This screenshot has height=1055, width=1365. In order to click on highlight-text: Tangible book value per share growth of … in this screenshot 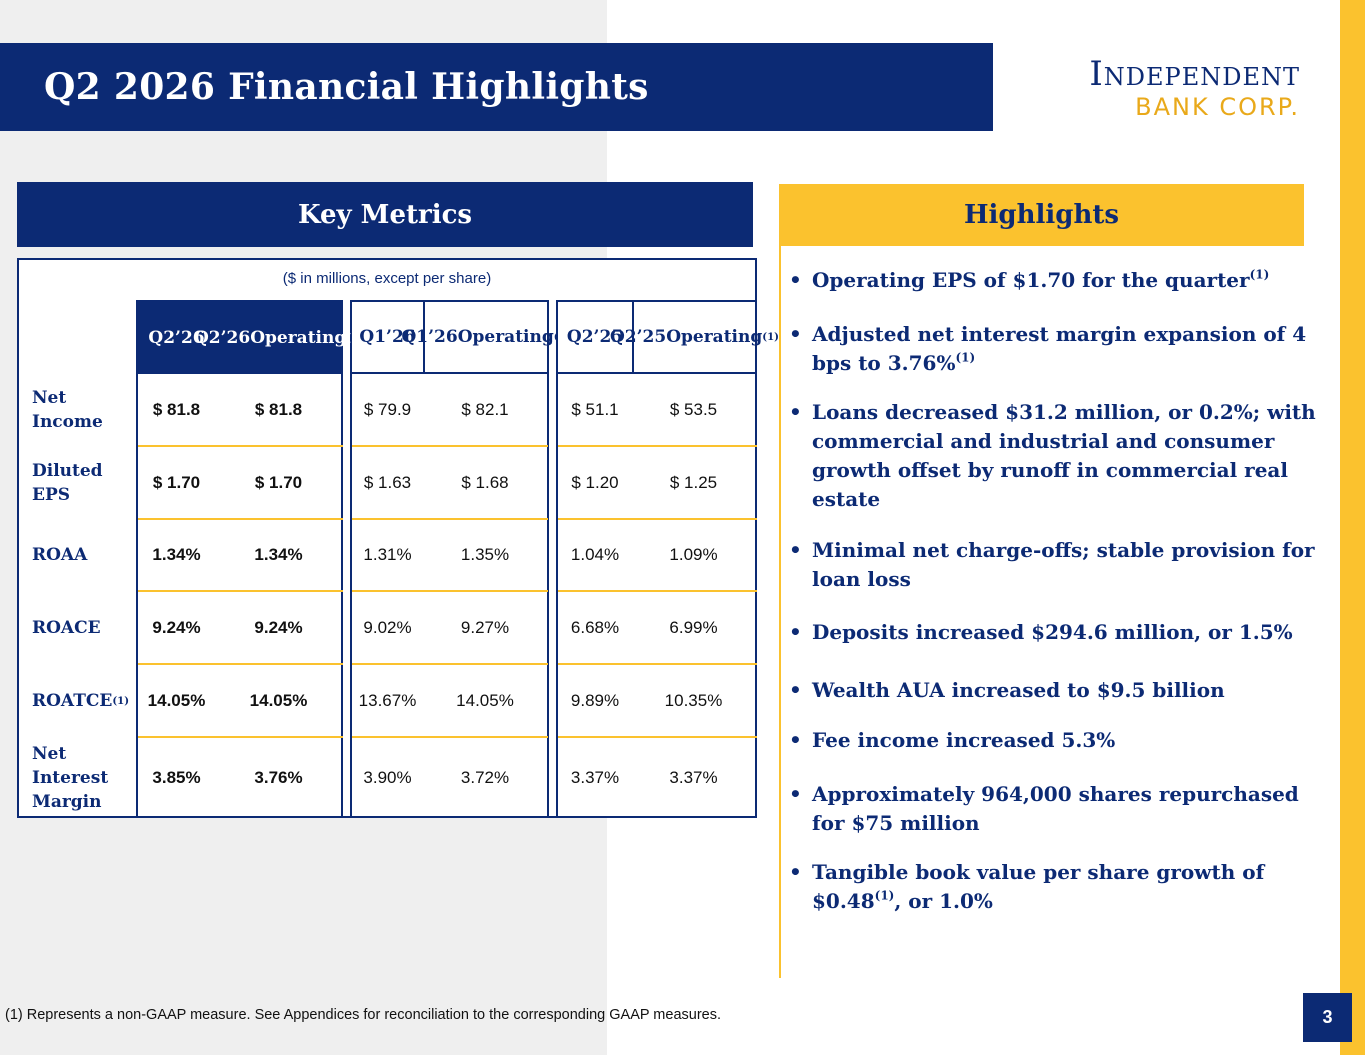, I will do `click(1038, 886)`.